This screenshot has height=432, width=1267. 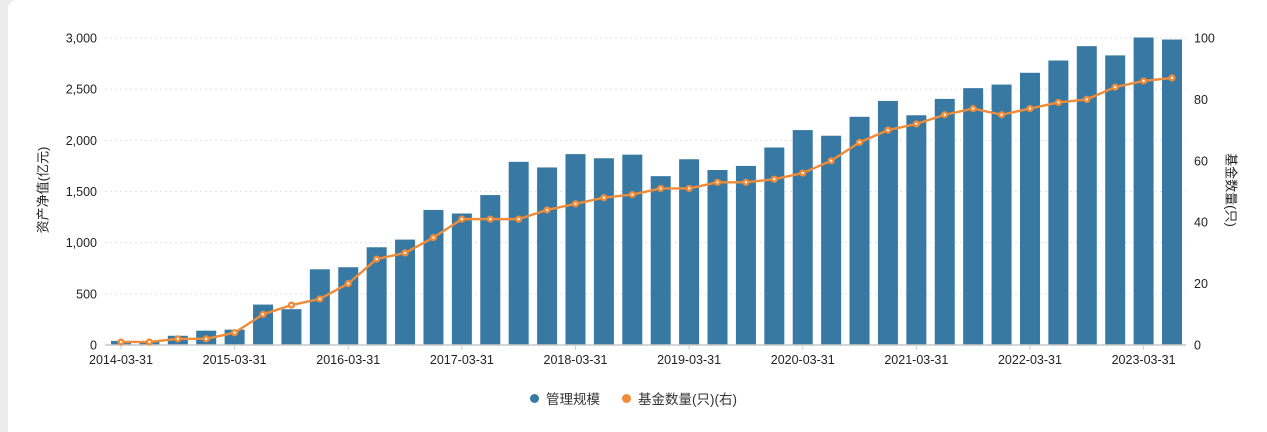 What do you see at coordinates (235, 360) in the screenshot?
I see `svg-text: 2015-03-31` at bounding box center [235, 360].